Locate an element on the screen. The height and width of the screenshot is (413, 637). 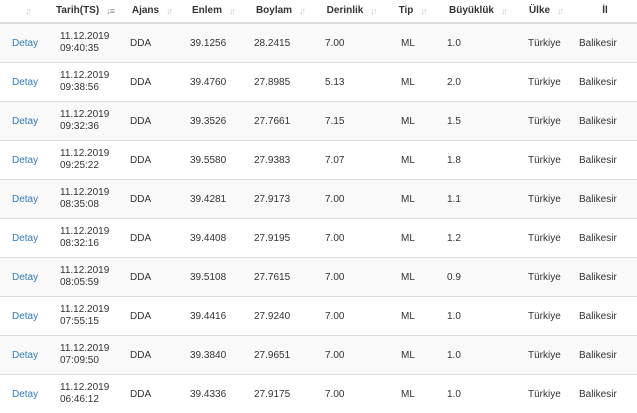
column-header-magnitude: Büyüklük ↓↑ is located at coordinates (477, 12).